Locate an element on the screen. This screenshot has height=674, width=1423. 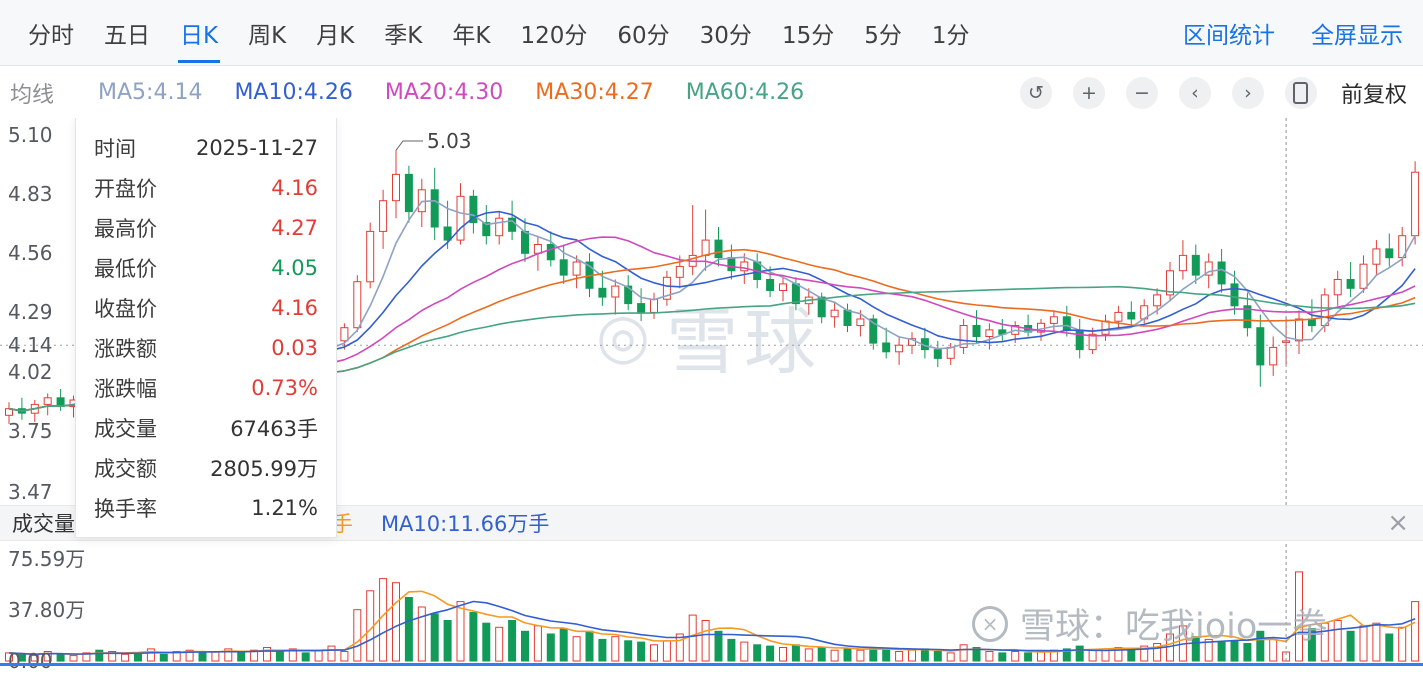
axis-label: 4.14 is located at coordinates (30, 345).